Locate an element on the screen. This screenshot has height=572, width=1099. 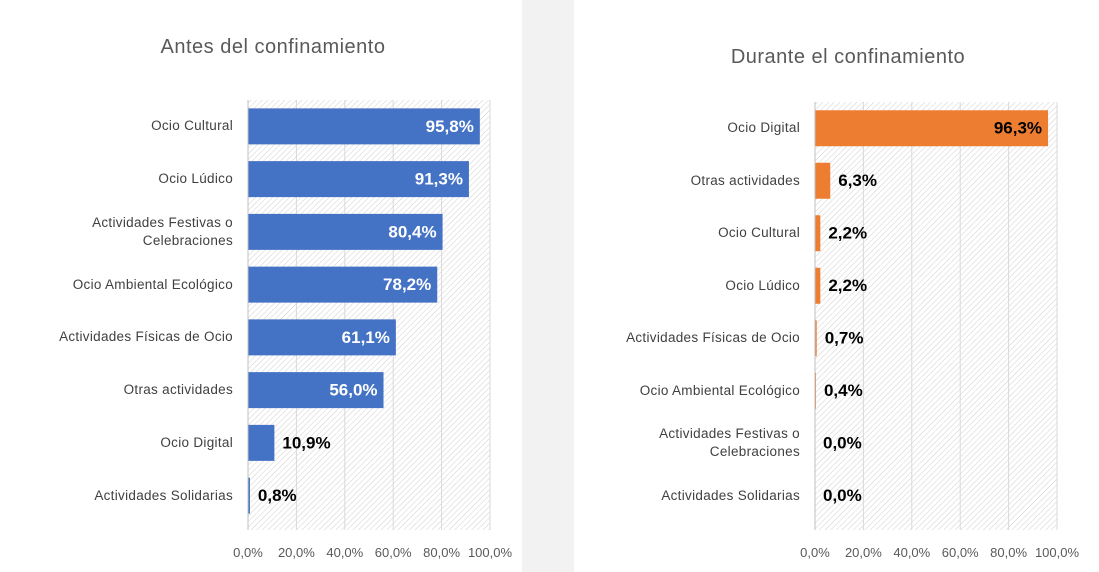
value-label: 0,4% is located at coordinates (843, 390).